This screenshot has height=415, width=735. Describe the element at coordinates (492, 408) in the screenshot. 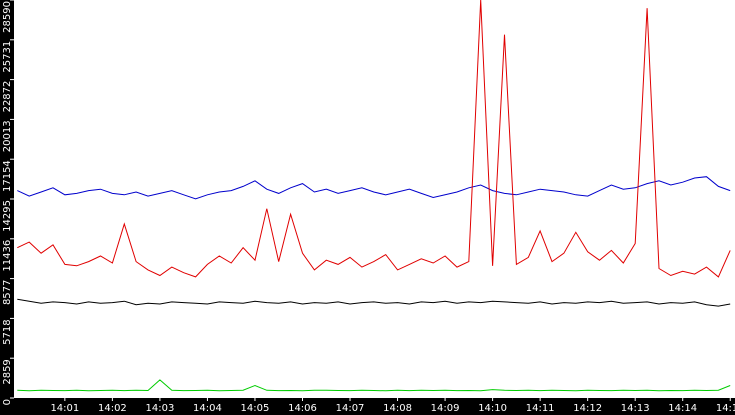

I see `x-tick-label: 14:10` at that location.